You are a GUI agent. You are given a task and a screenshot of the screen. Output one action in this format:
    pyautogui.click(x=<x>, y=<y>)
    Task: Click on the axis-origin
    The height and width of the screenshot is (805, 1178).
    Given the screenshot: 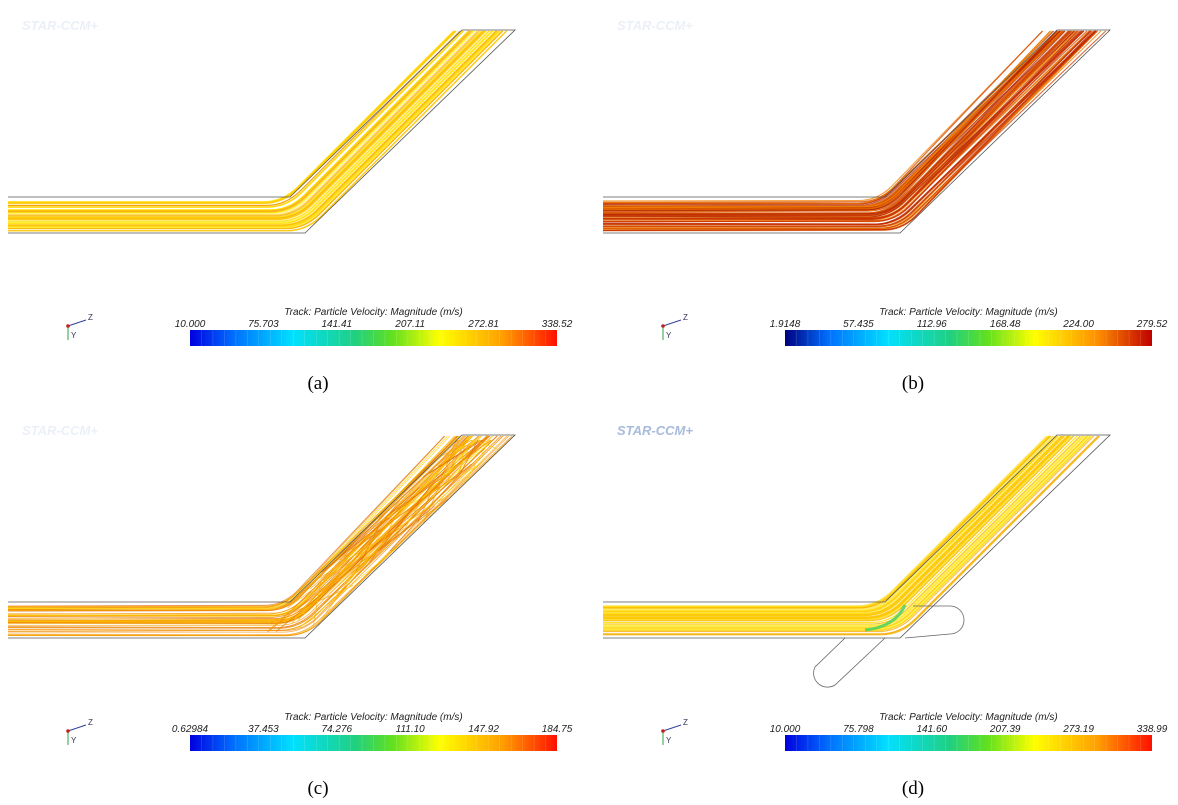 What is the action you would take?
    pyautogui.click(x=68, y=731)
    